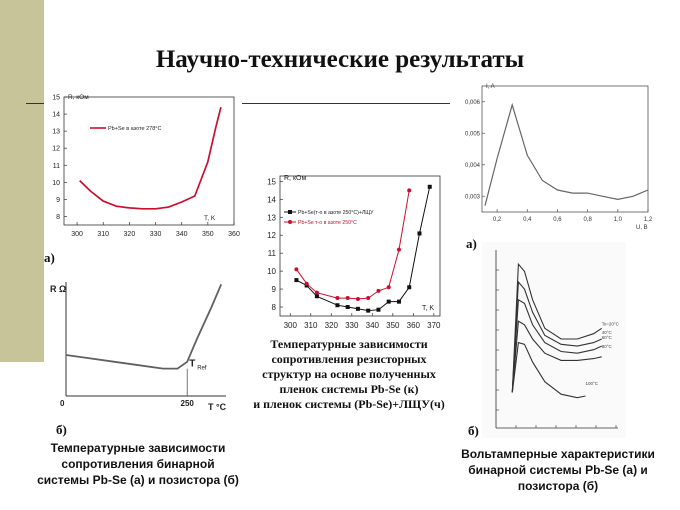  Describe the element at coordinates (473, 430) in the screenshot. I see `label-b-right: б)` at that location.